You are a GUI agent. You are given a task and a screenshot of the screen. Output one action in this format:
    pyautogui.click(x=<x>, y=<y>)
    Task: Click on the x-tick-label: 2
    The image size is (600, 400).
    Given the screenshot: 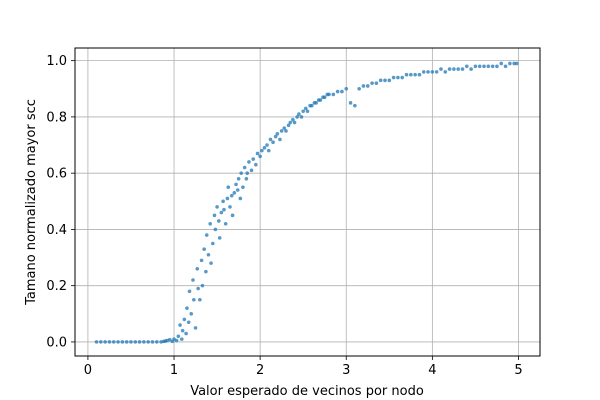 What is the action you would take?
    pyautogui.click(x=260, y=370)
    